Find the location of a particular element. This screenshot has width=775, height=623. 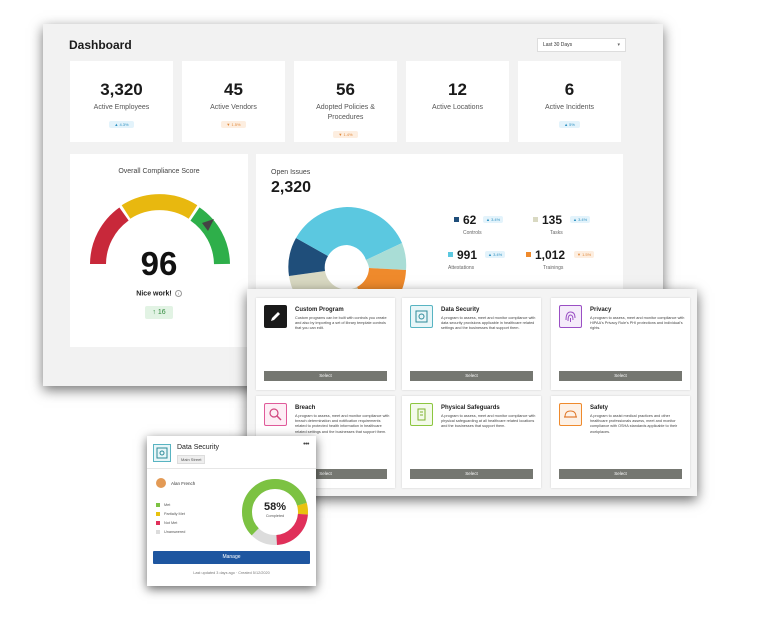

program-title: Physical Safeguards is located at coordinates (470, 408).